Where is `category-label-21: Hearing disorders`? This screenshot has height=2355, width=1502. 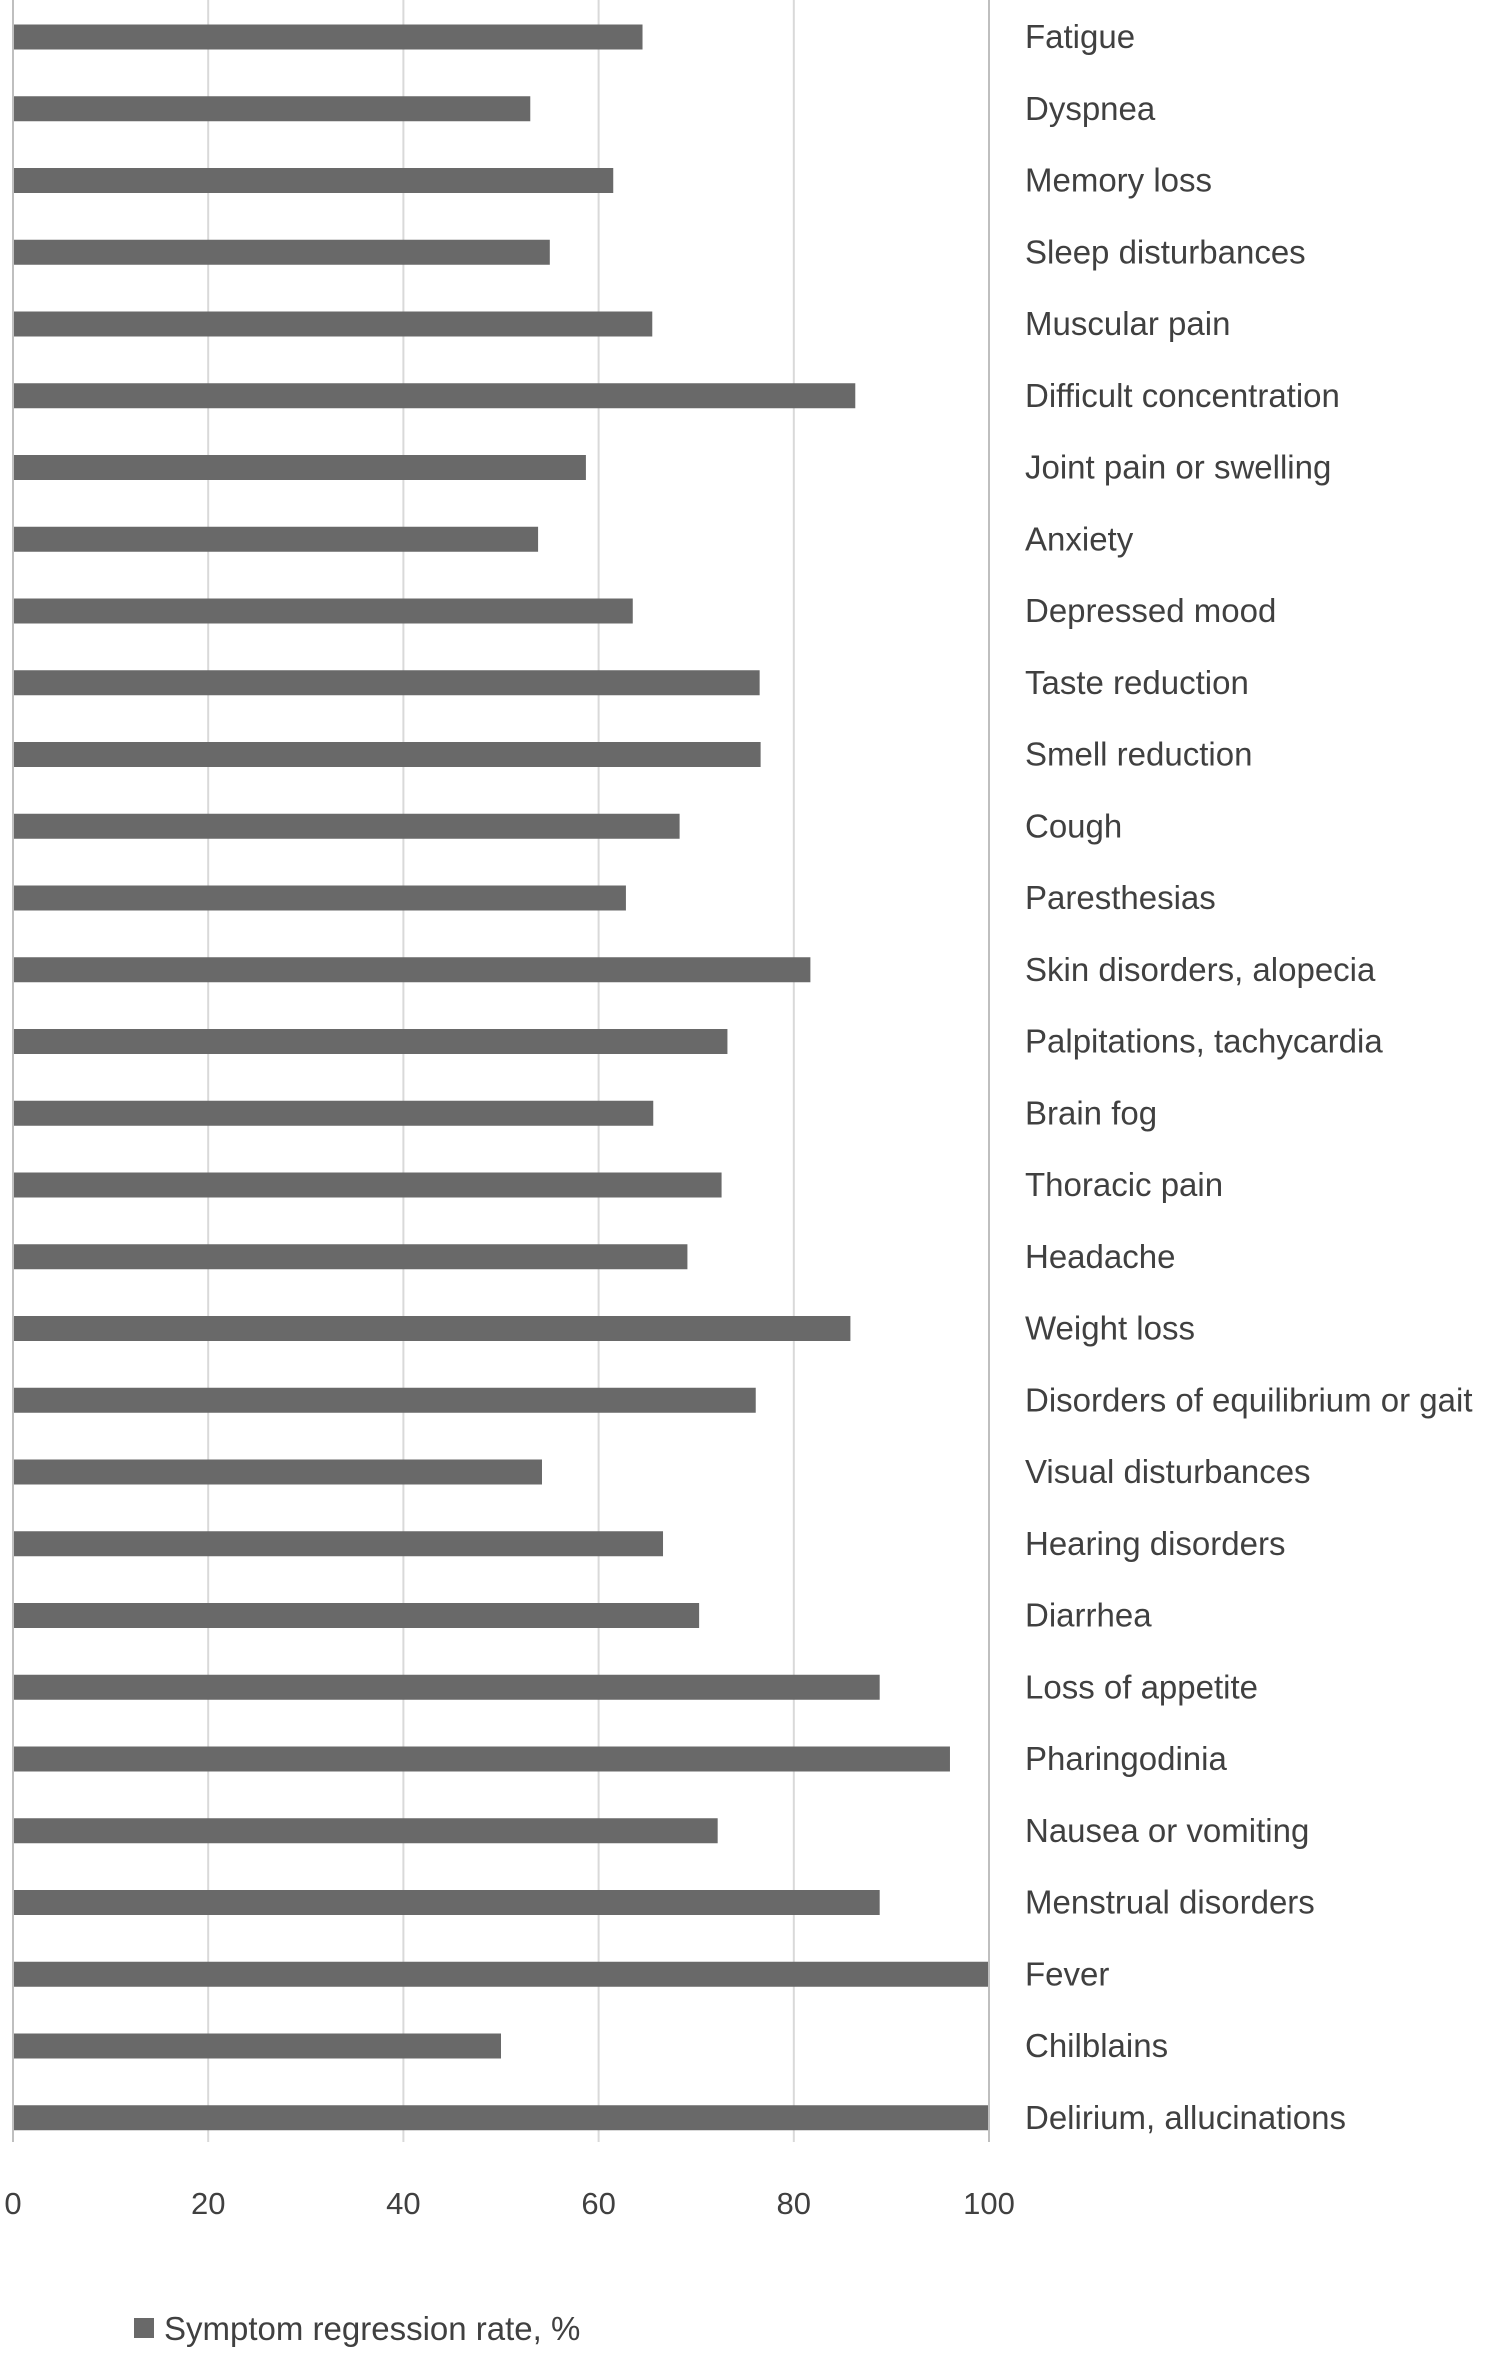
category-label-21: Hearing disorders is located at coordinates (1155, 1543).